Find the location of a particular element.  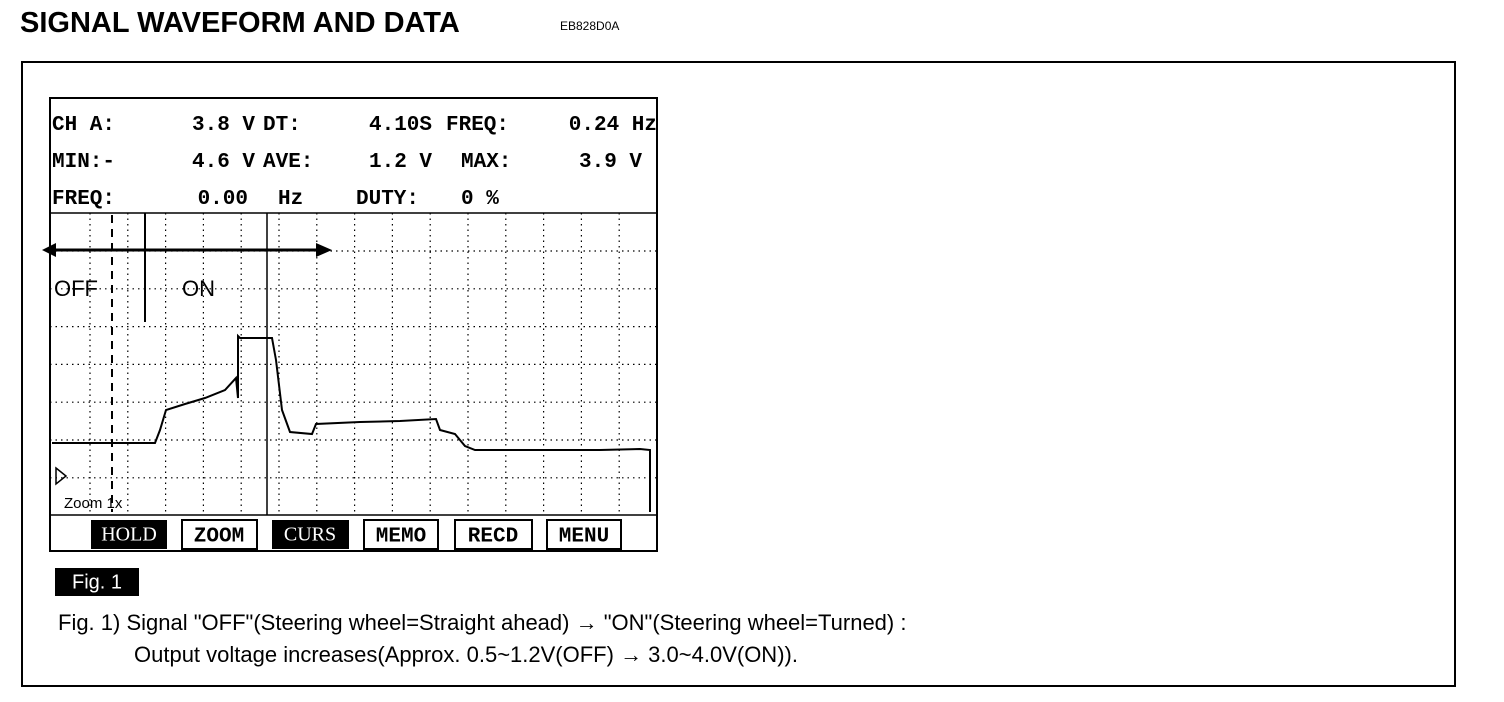

buttons: HOLD ZOOM CURS MEMO RECD MENU is located at coordinates (356, 534).